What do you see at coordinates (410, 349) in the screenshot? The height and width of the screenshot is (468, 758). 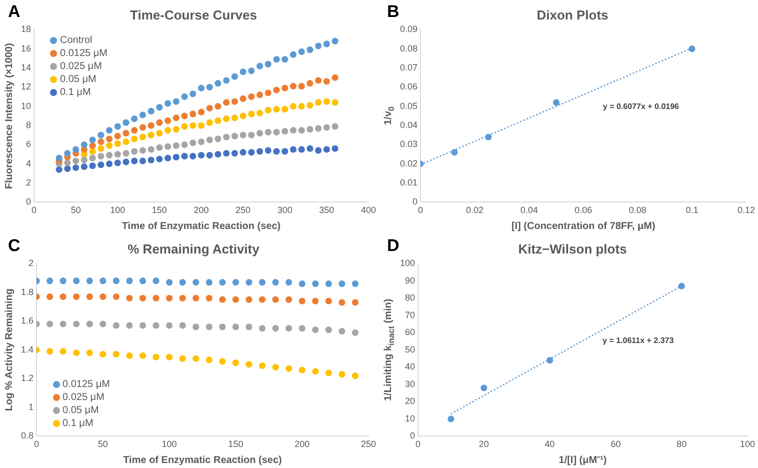 I see `y-tick-label: 50` at bounding box center [410, 349].